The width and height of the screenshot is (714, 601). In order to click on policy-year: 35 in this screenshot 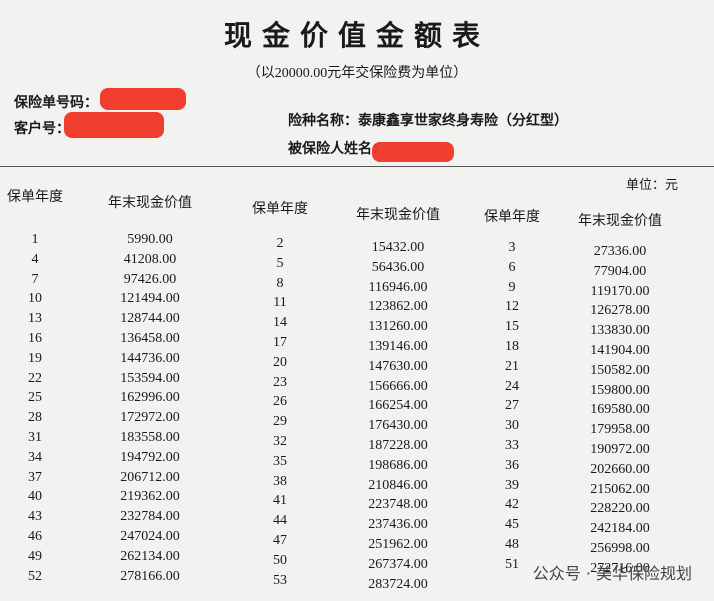, I will do `click(280, 461)`.